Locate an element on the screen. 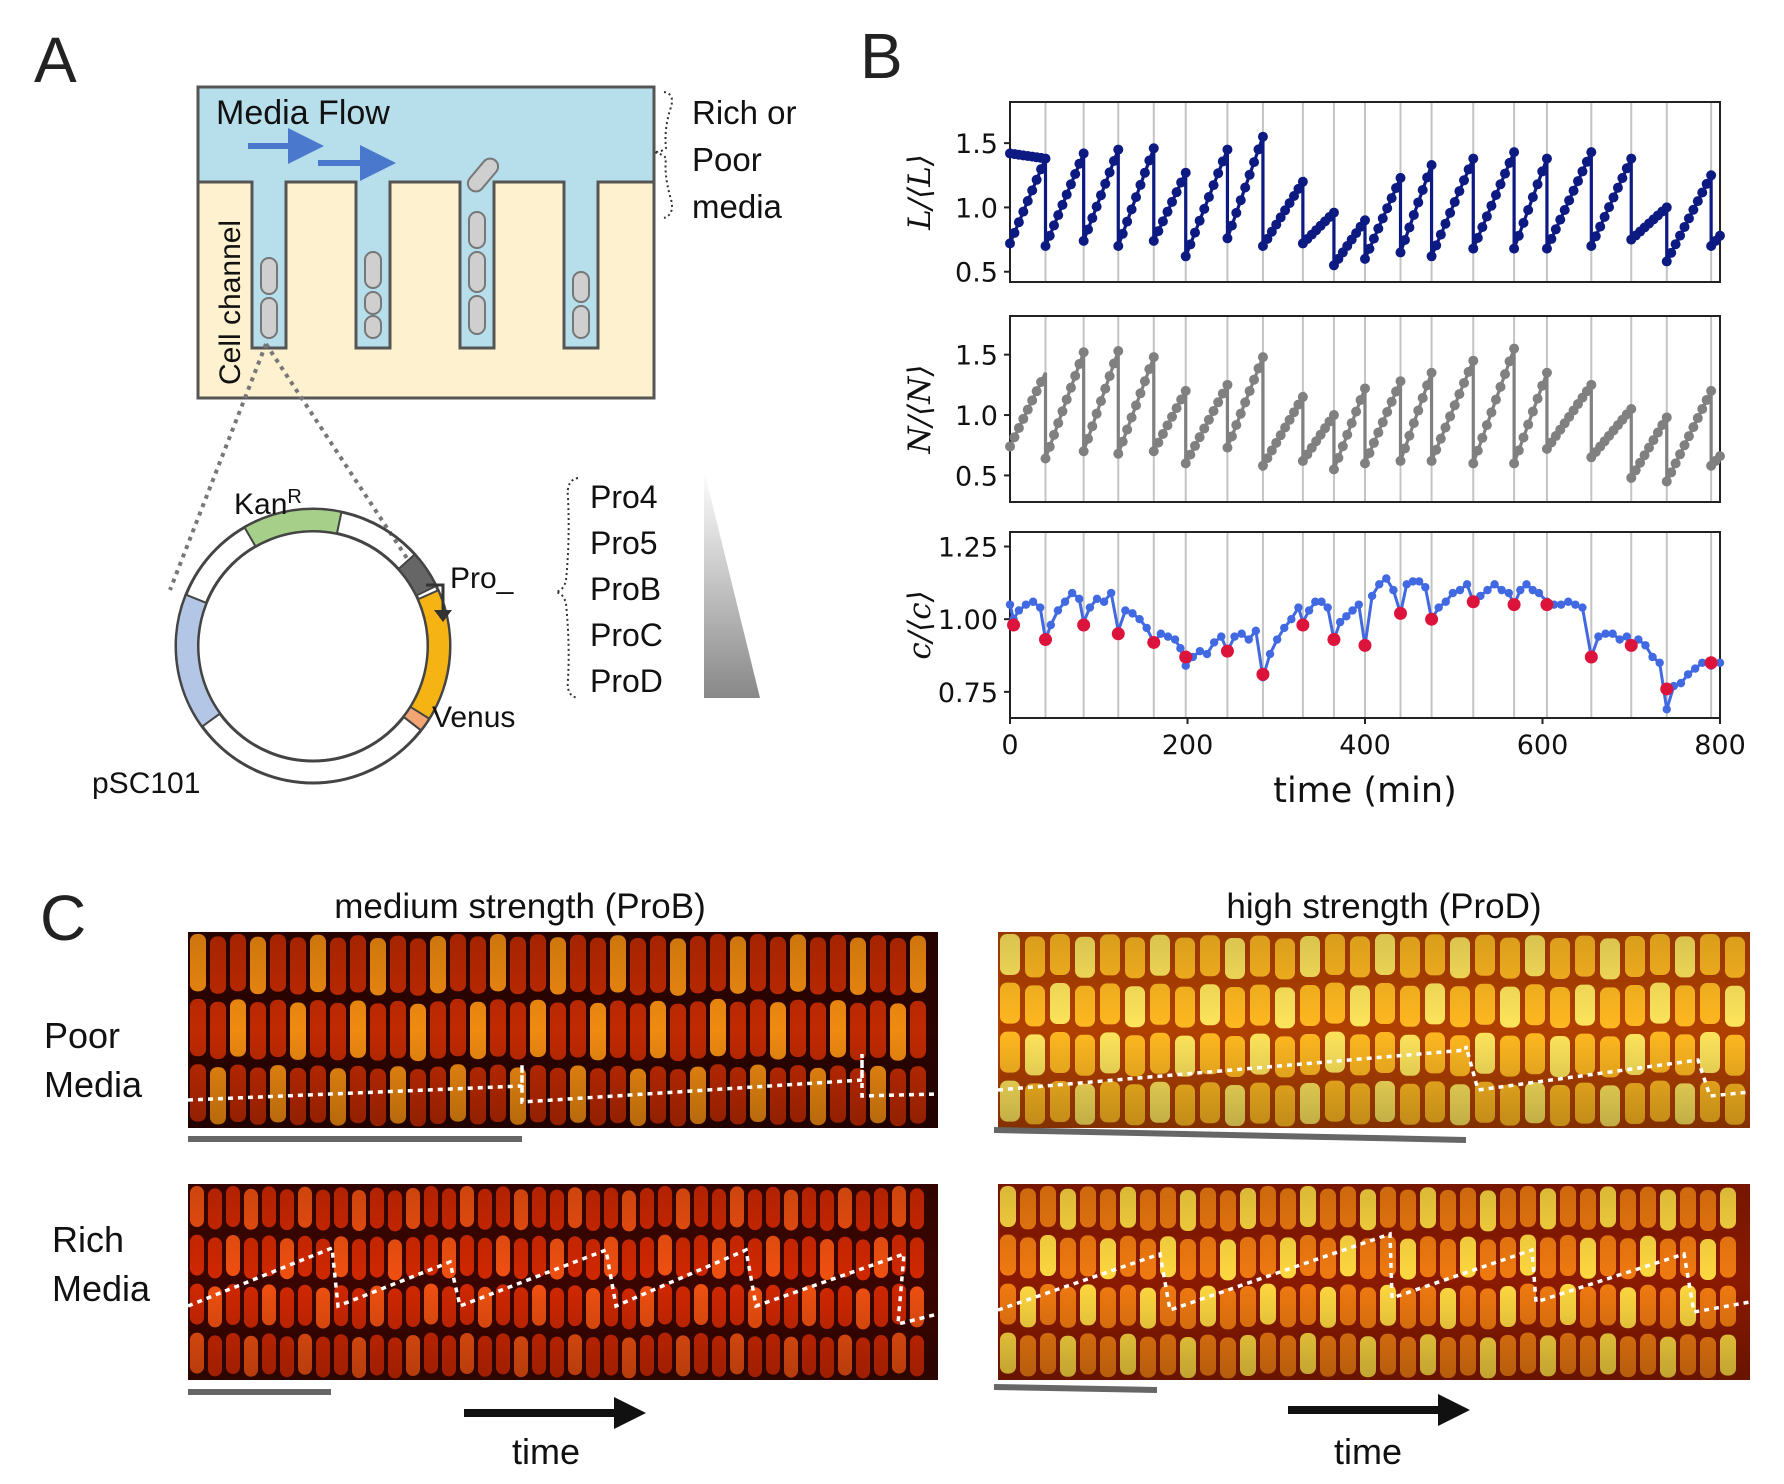  column-title-medium: medium strength (ProB) is located at coordinates (520, 906).